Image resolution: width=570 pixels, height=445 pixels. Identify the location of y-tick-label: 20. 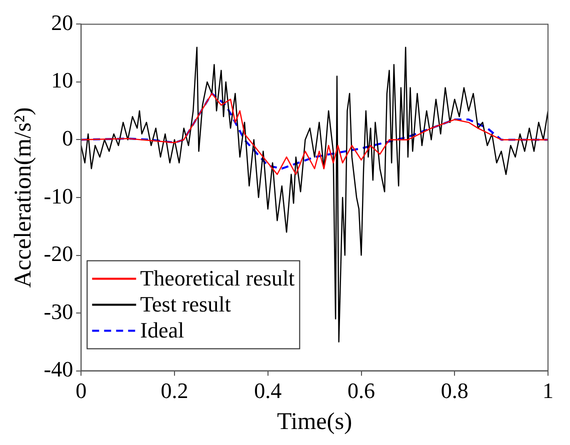
(62, 22).